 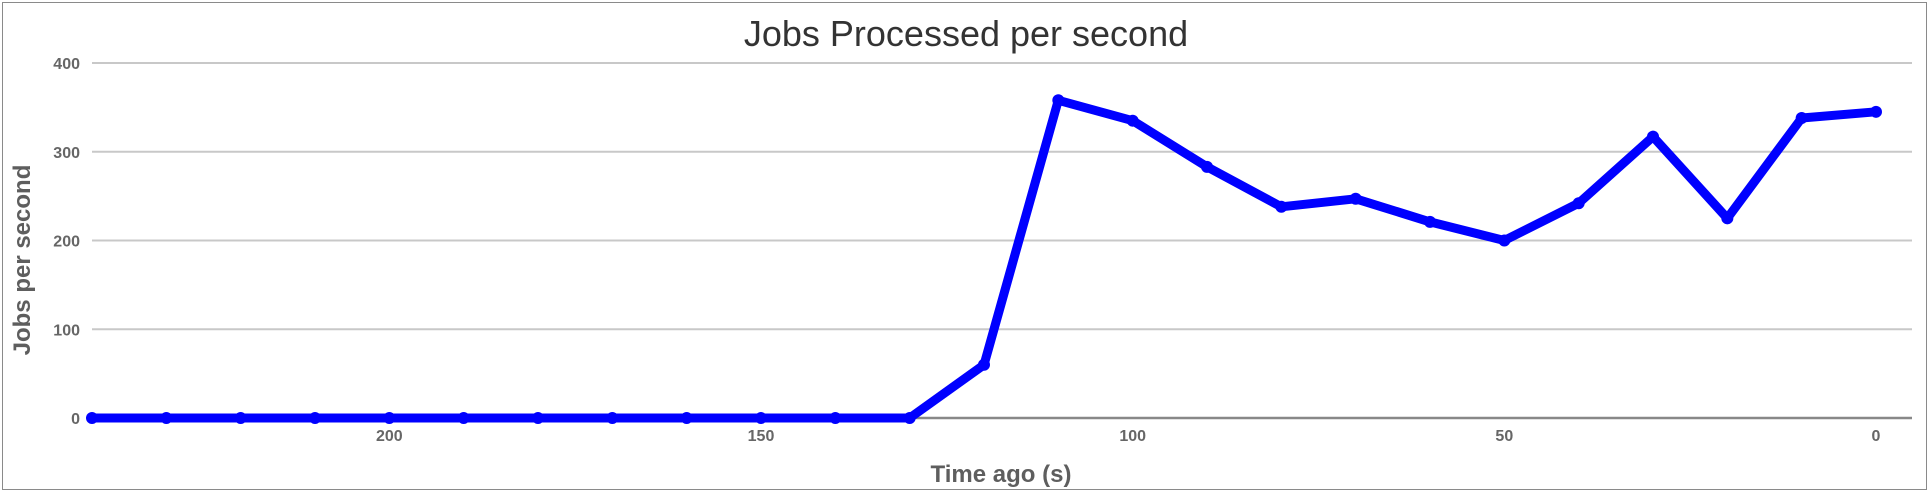 I want to click on y-tick-label: 200, so click(x=66, y=242).